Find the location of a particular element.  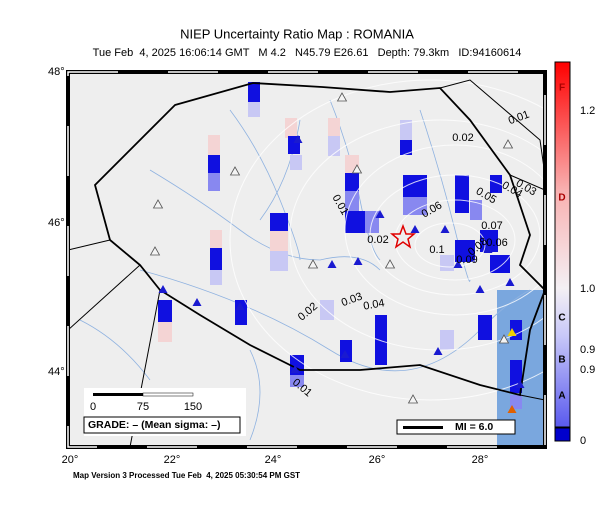

grade-box is located at coordinates (162, 425).